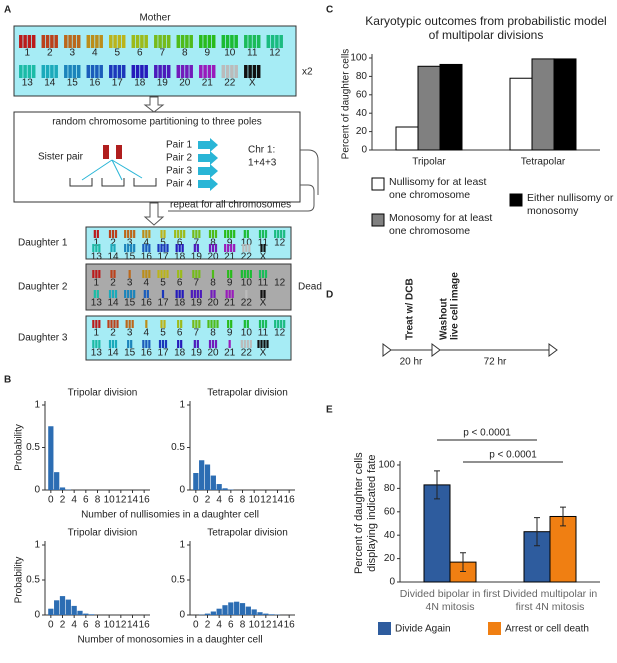 The image size is (617, 663). I want to click on chromosome-label: 17, so click(163, 353).